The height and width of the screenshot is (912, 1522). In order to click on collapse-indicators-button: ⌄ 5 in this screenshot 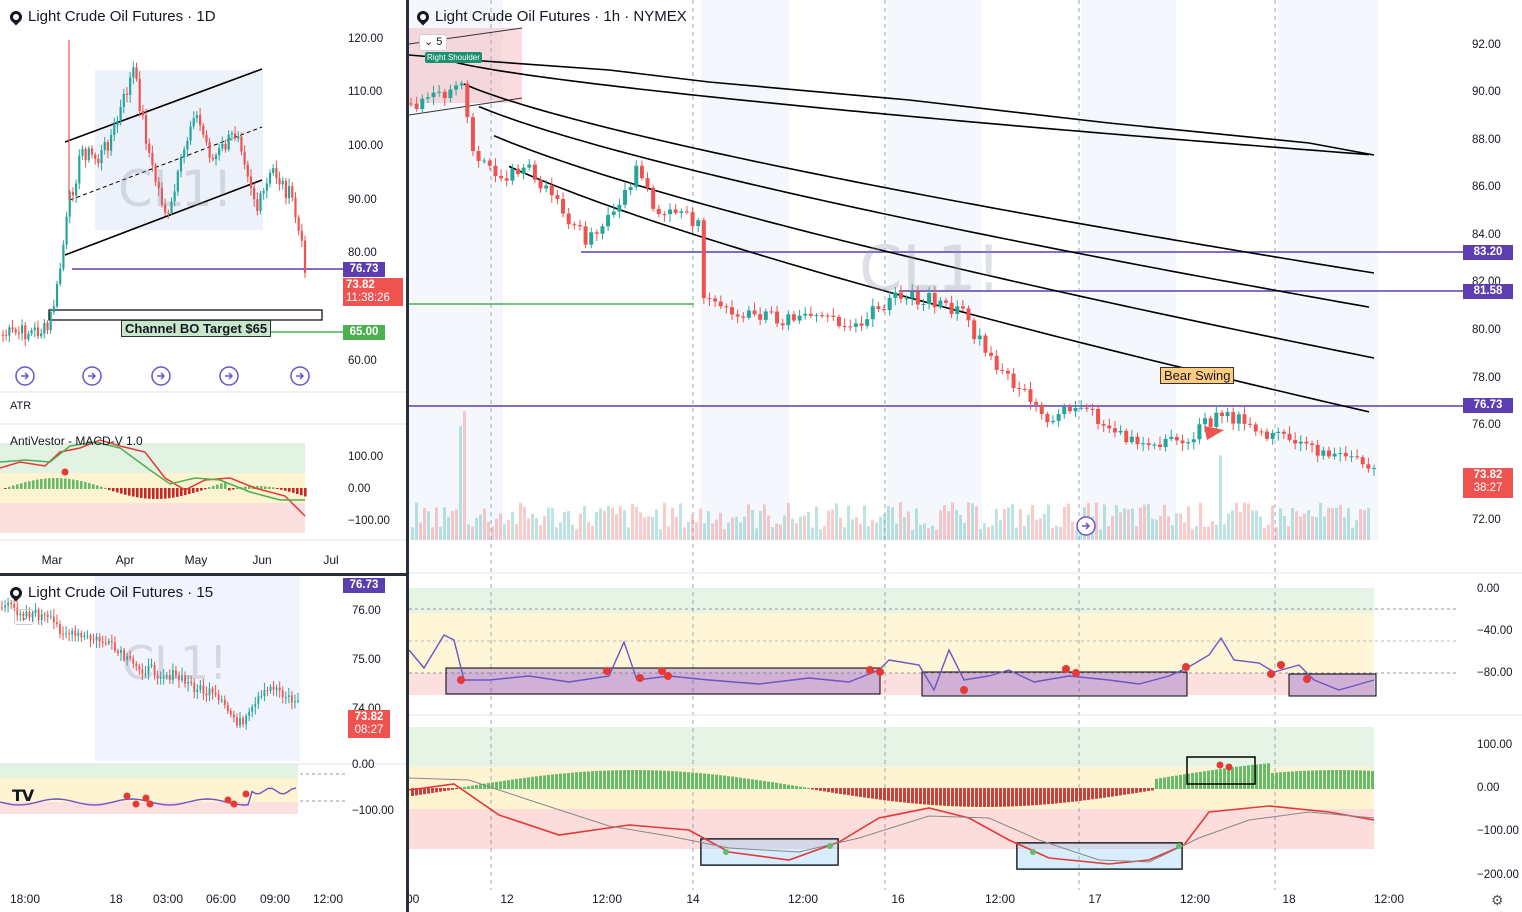, I will do `click(433, 42)`.